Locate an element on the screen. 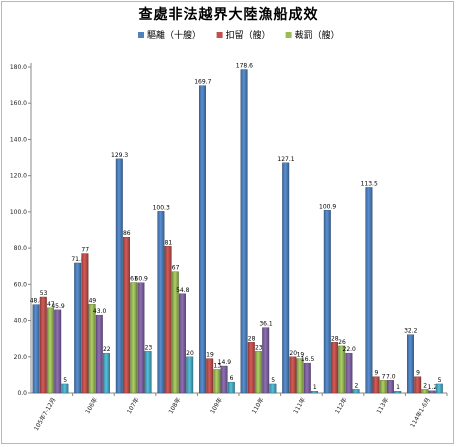 The width and height of the screenshot is (457, 447). data-label: 178.6 is located at coordinates (244, 66).